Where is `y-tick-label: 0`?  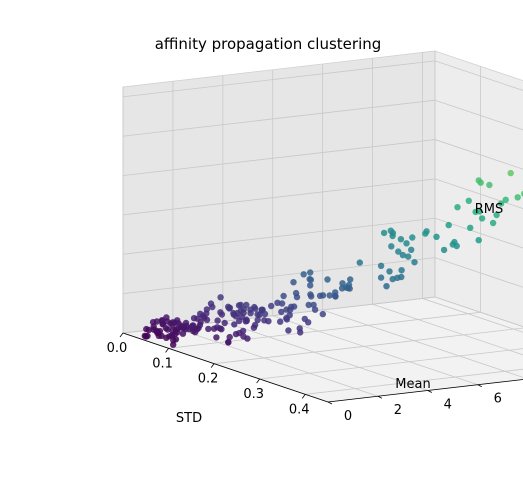
y-tick-label: 0 is located at coordinates (348, 416).